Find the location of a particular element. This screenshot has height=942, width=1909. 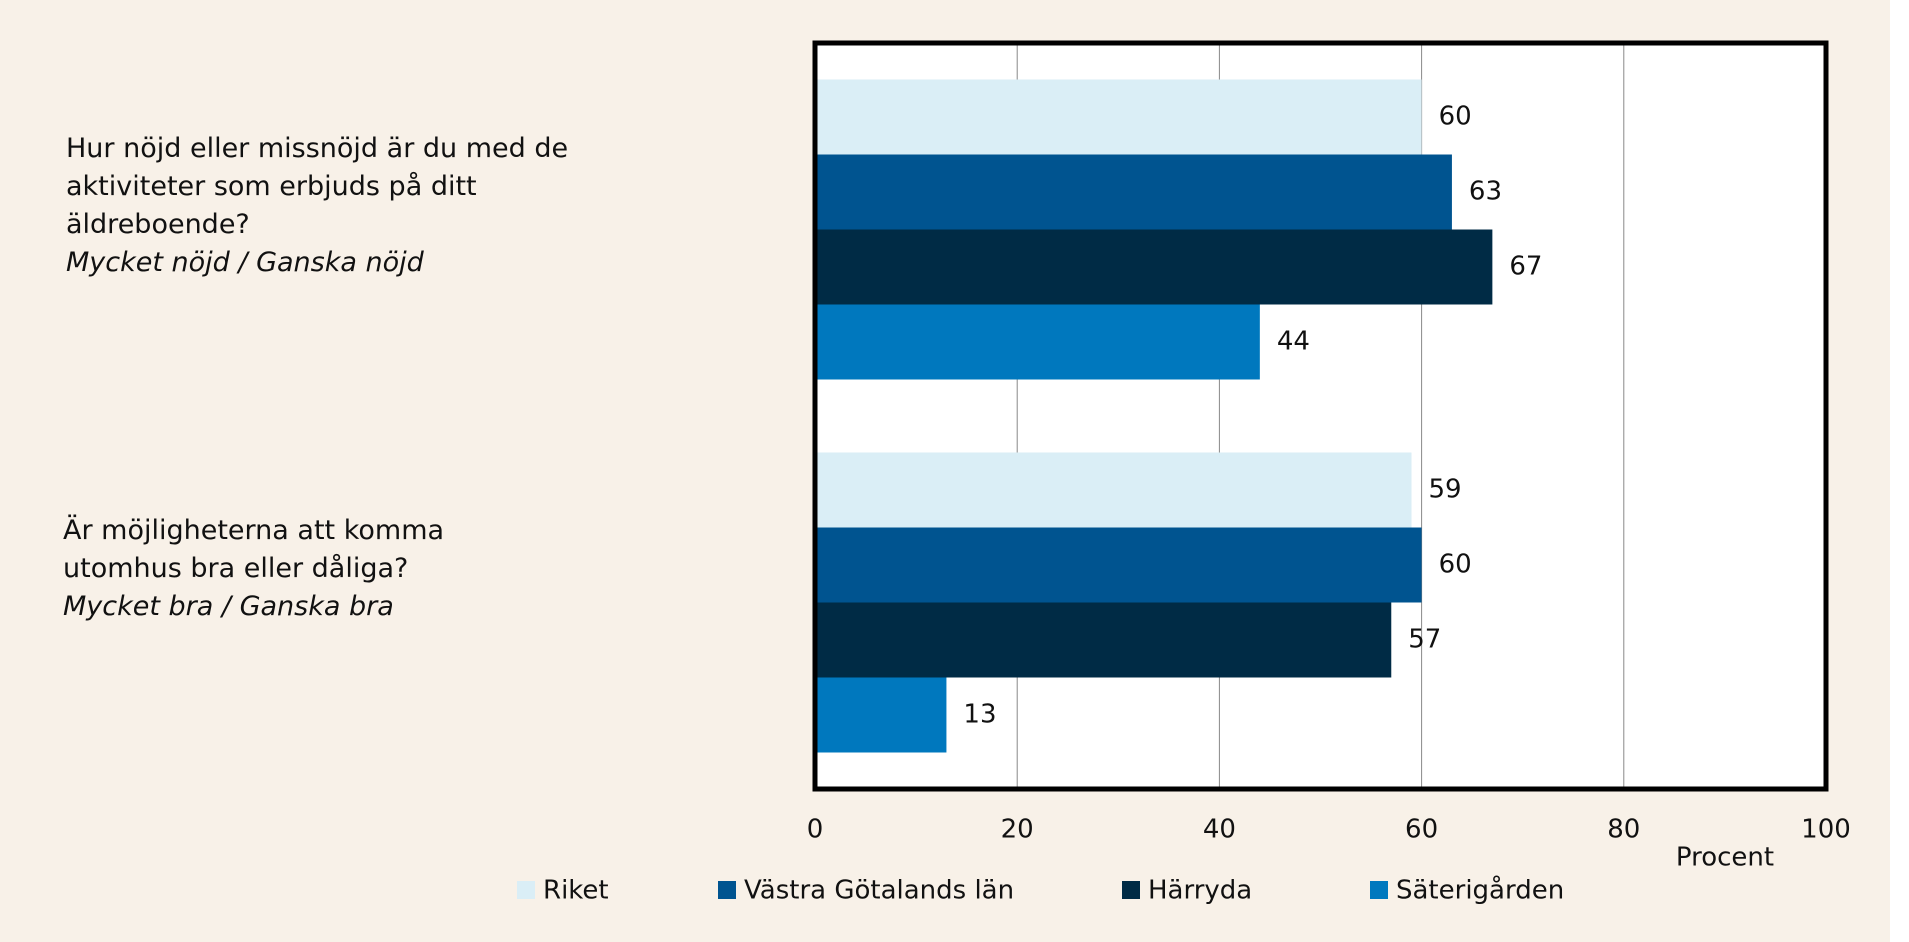

x-tick-label: 60 is located at coordinates (1421, 830).